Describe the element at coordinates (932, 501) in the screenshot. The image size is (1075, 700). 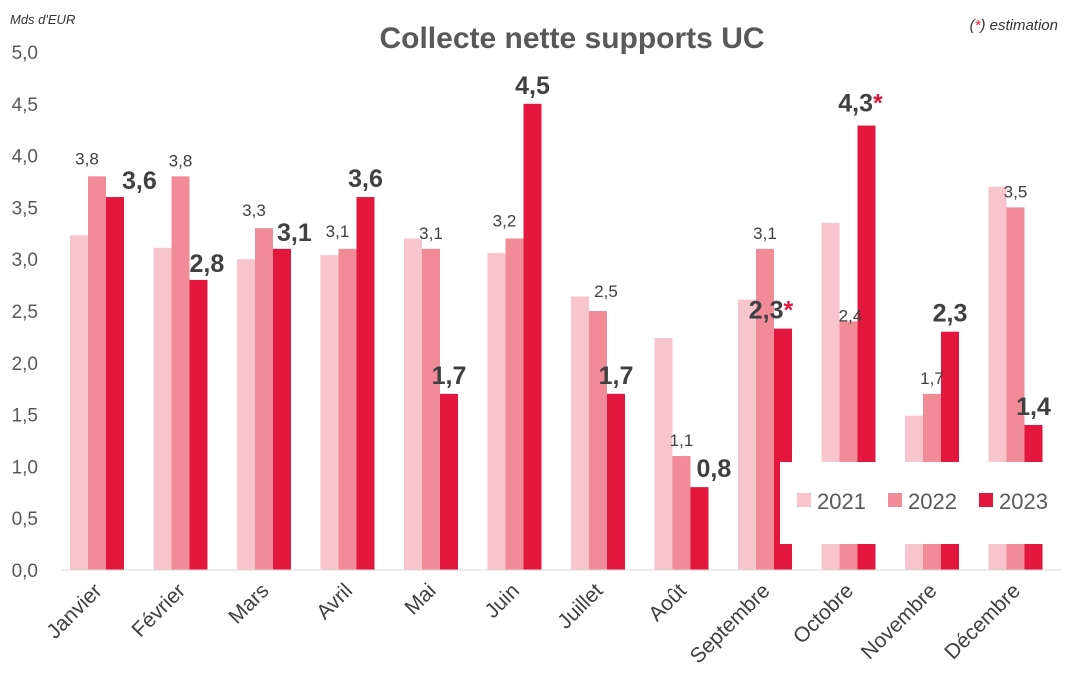
I see `legend-label-2022: 2022` at that location.